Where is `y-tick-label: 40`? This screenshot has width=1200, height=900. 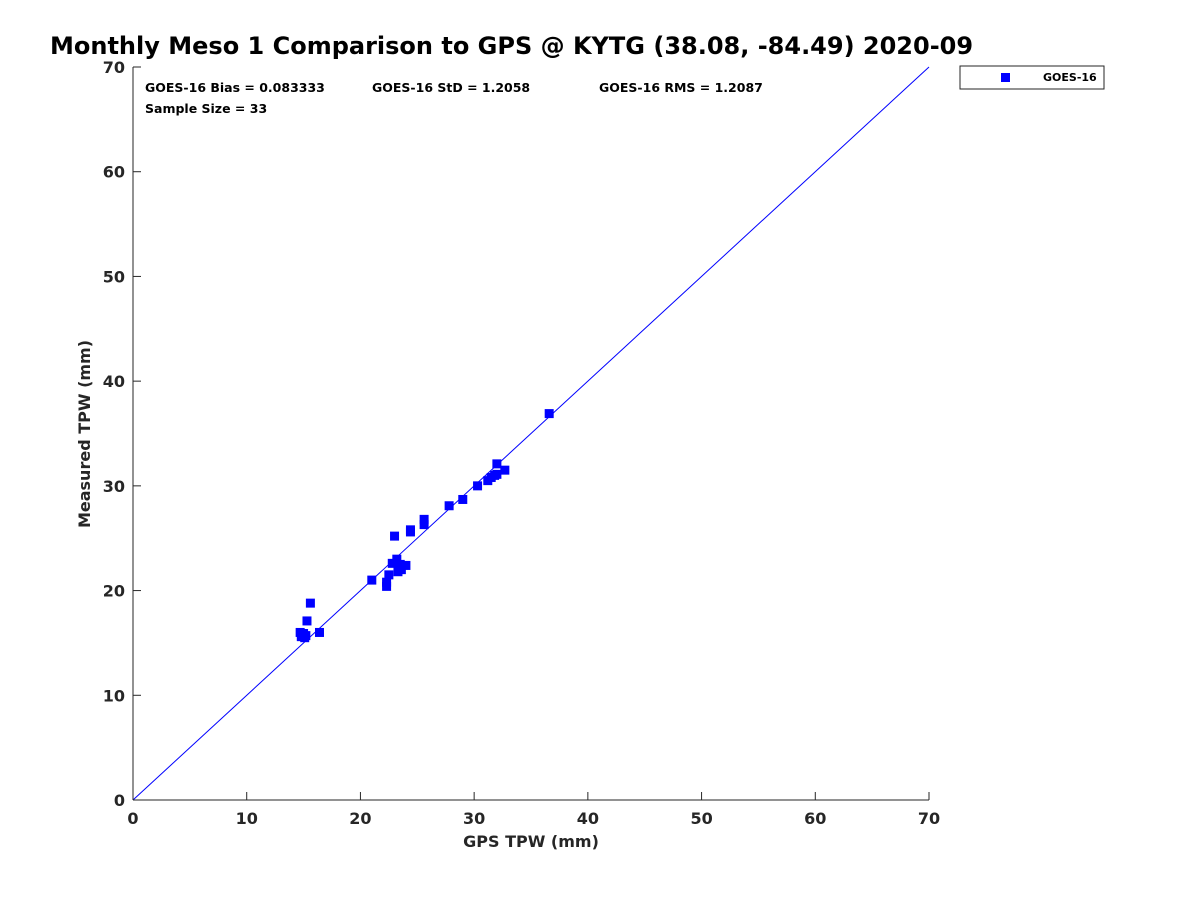
y-tick-label: 40 is located at coordinates (114, 381).